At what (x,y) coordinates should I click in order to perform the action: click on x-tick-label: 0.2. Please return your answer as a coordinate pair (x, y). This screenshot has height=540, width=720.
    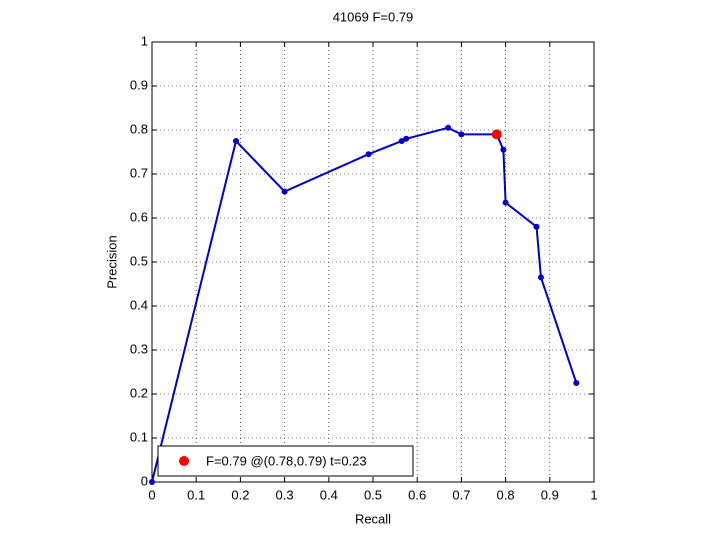
    Looking at the image, I should click on (240, 494).